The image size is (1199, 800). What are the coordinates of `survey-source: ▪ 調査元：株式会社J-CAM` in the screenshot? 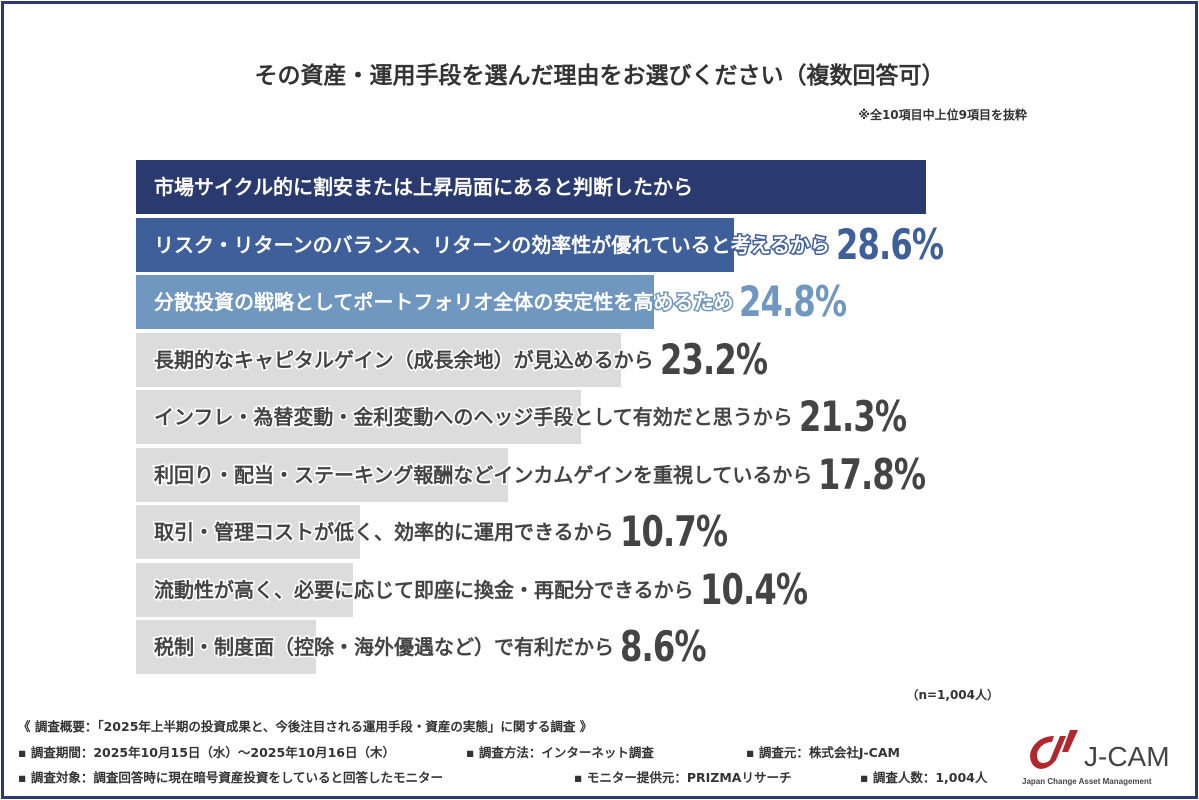 It's located at (823, 752).